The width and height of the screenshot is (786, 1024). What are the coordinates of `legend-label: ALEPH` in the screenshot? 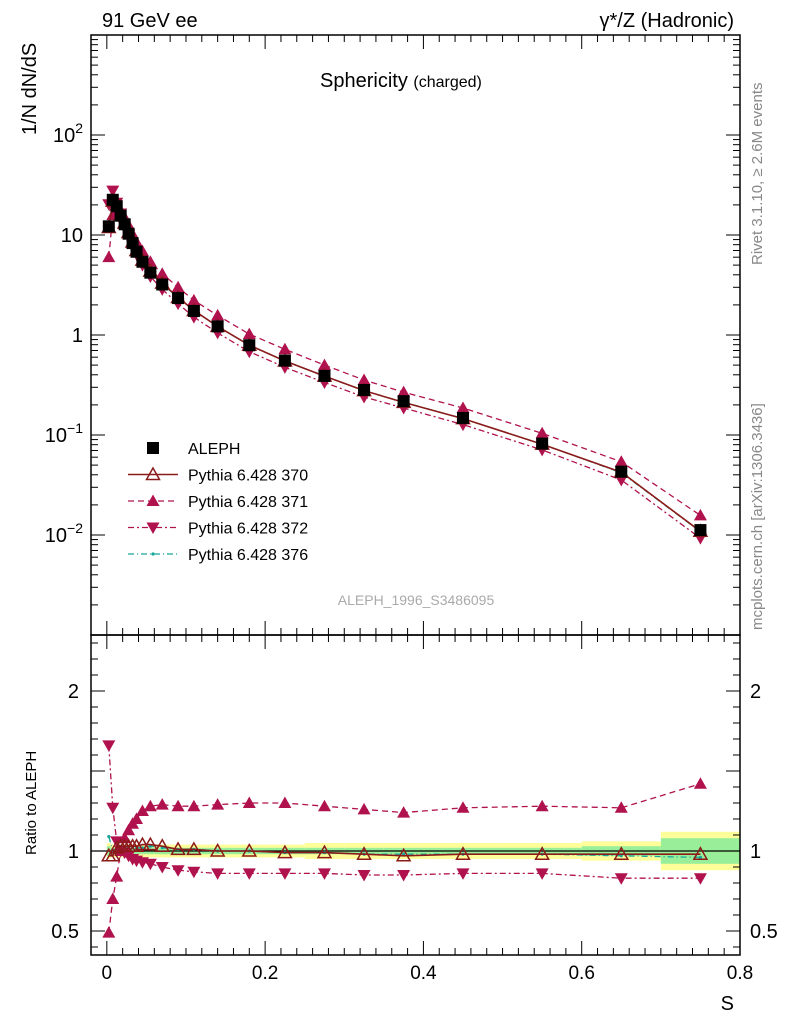 It's located at (214, 449).